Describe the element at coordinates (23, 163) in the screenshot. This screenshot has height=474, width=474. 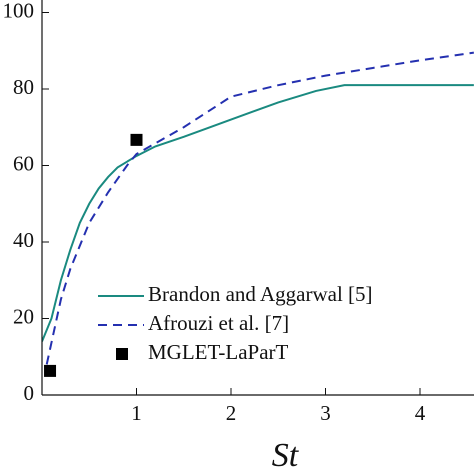
I see `y-tick-label: 60` at that location.